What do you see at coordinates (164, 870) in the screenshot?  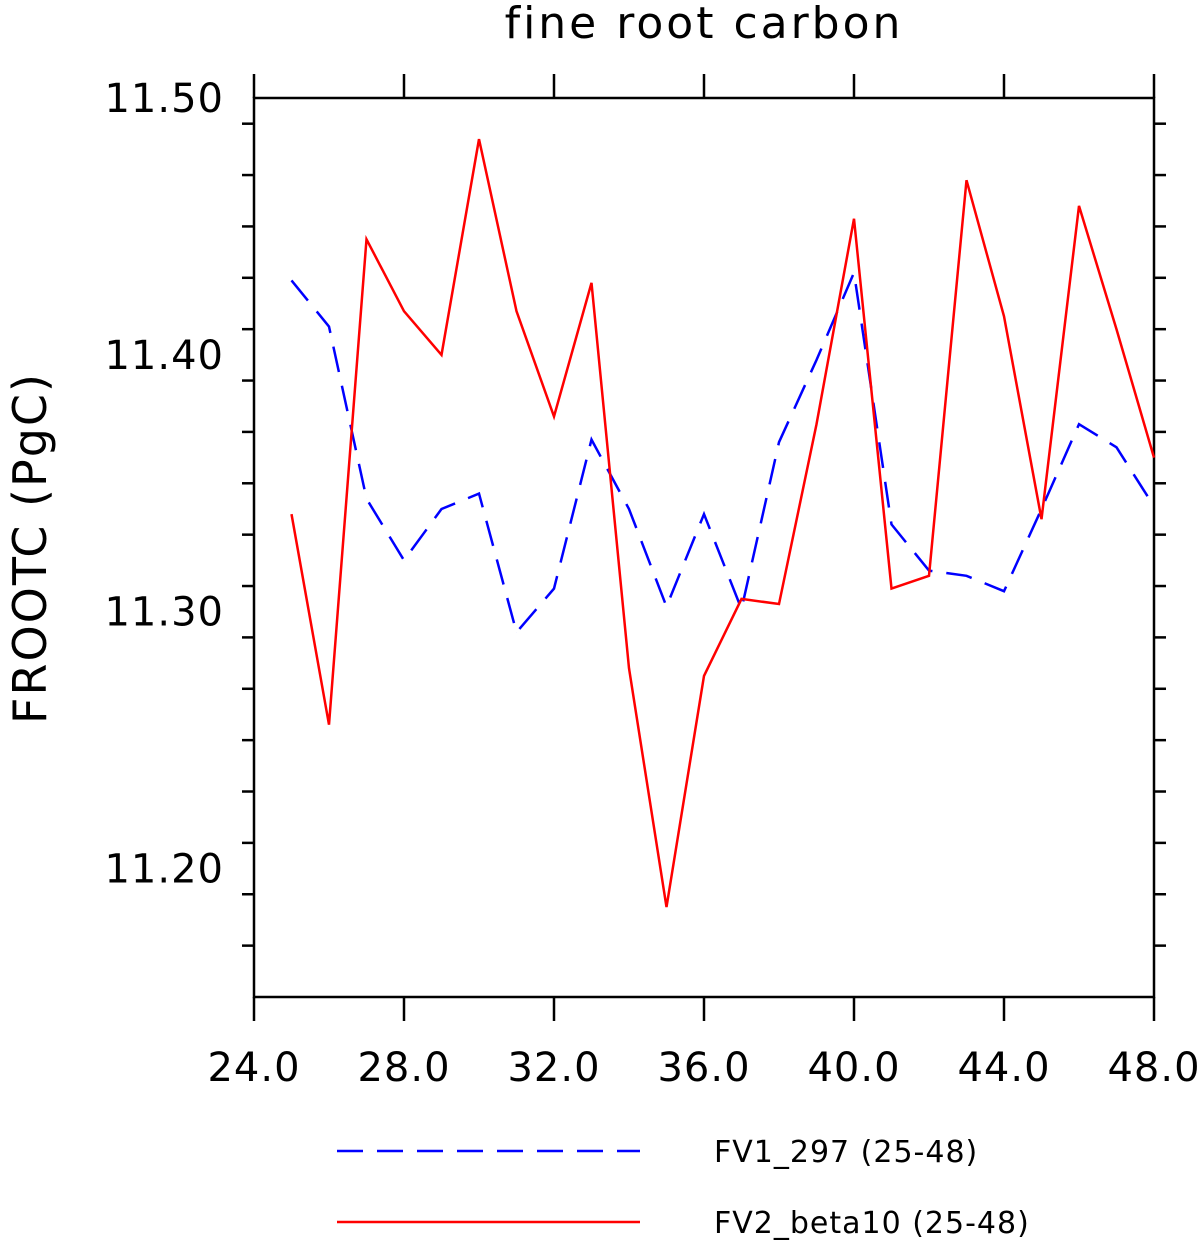 I see `y-tick-label: 11.20` at bounding box center [164, 870].